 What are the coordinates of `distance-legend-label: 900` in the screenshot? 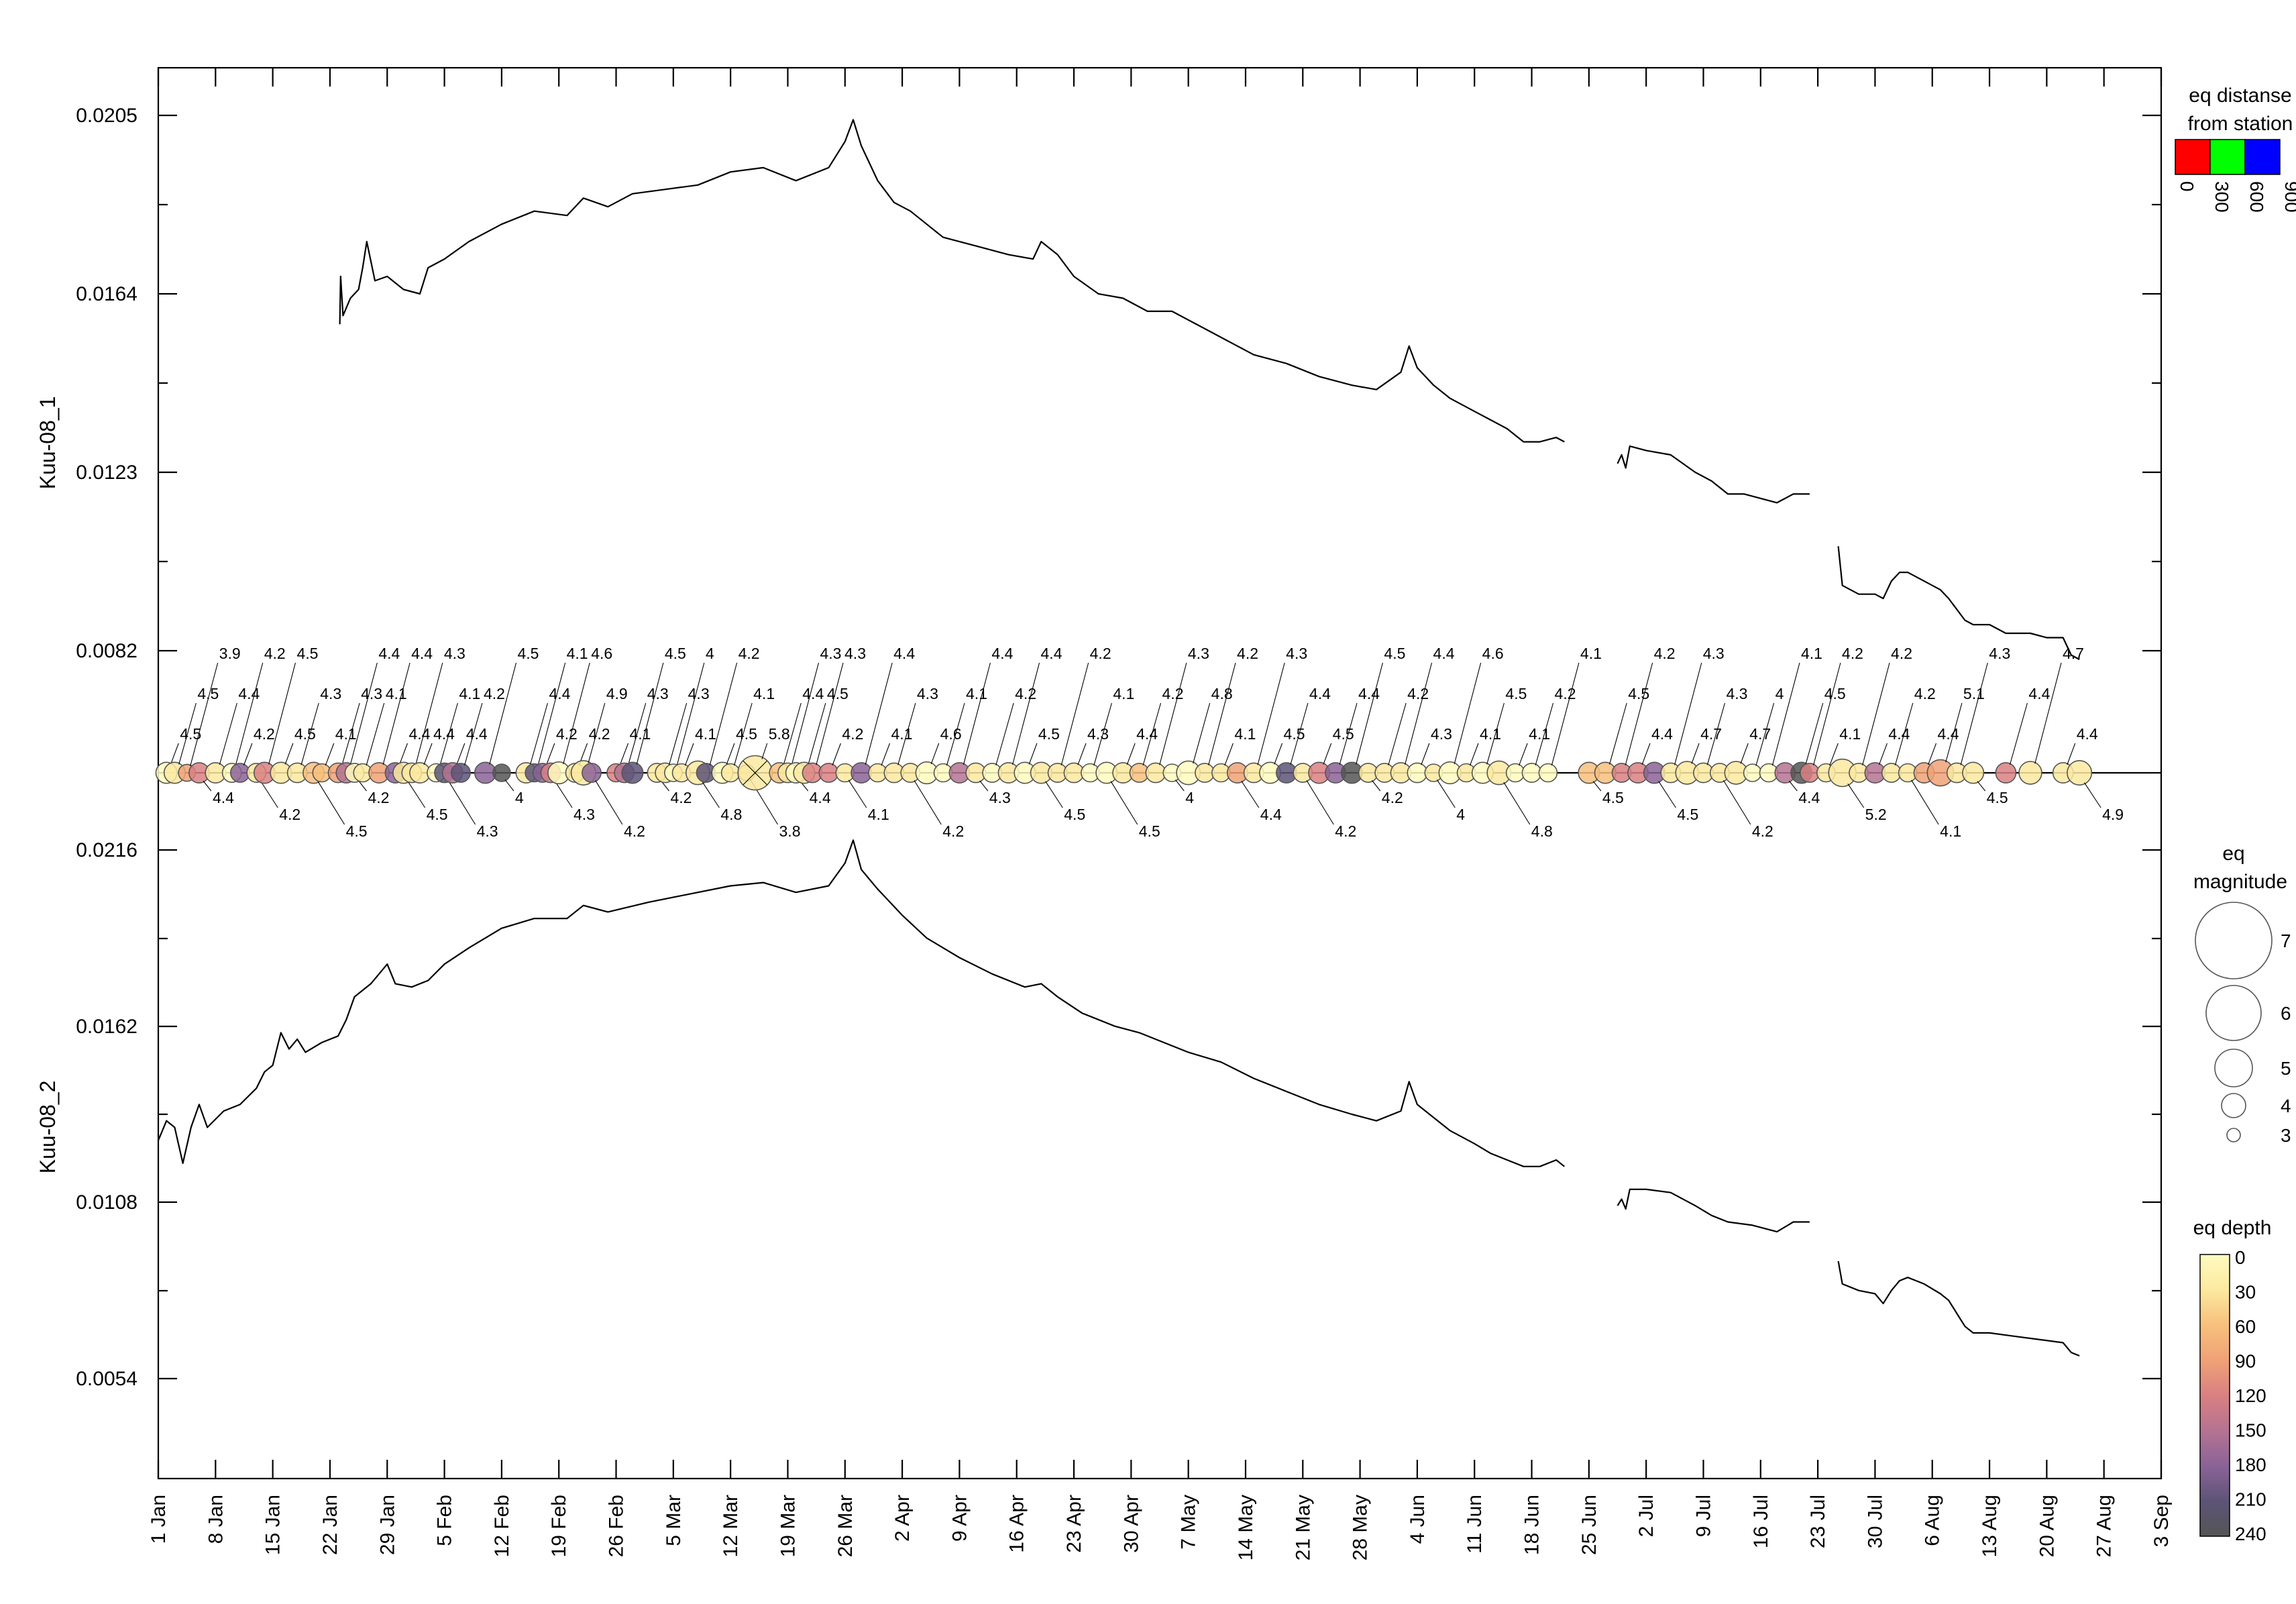 It's located at (2288, 197).